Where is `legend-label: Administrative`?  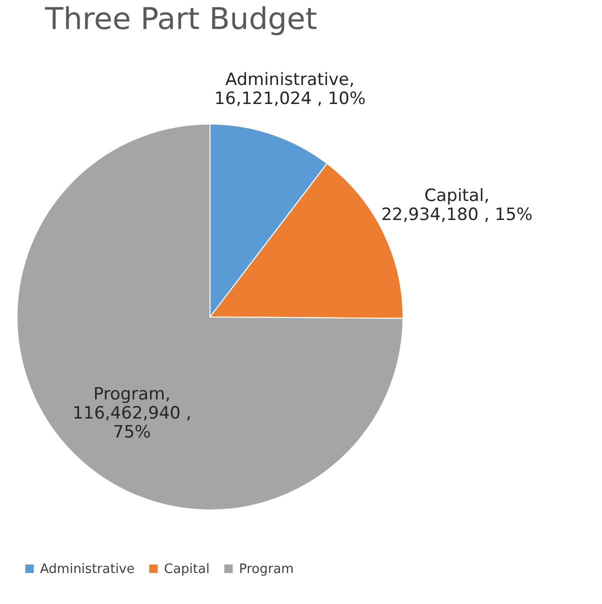
legend-label: Administrative is located at coordinates (87, 569).